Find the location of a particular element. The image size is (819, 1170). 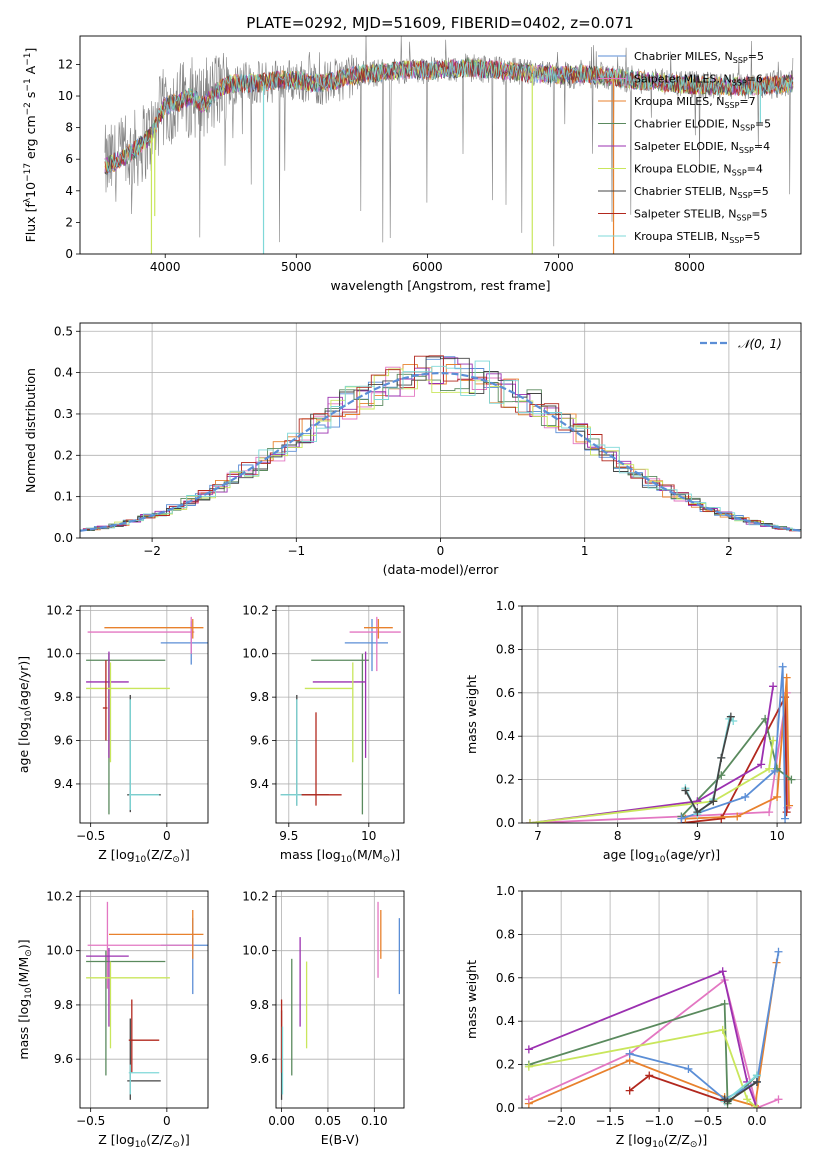

legend-entry: Chabrier STELIB, NSSP=5 is located at coordinates (701, 192).